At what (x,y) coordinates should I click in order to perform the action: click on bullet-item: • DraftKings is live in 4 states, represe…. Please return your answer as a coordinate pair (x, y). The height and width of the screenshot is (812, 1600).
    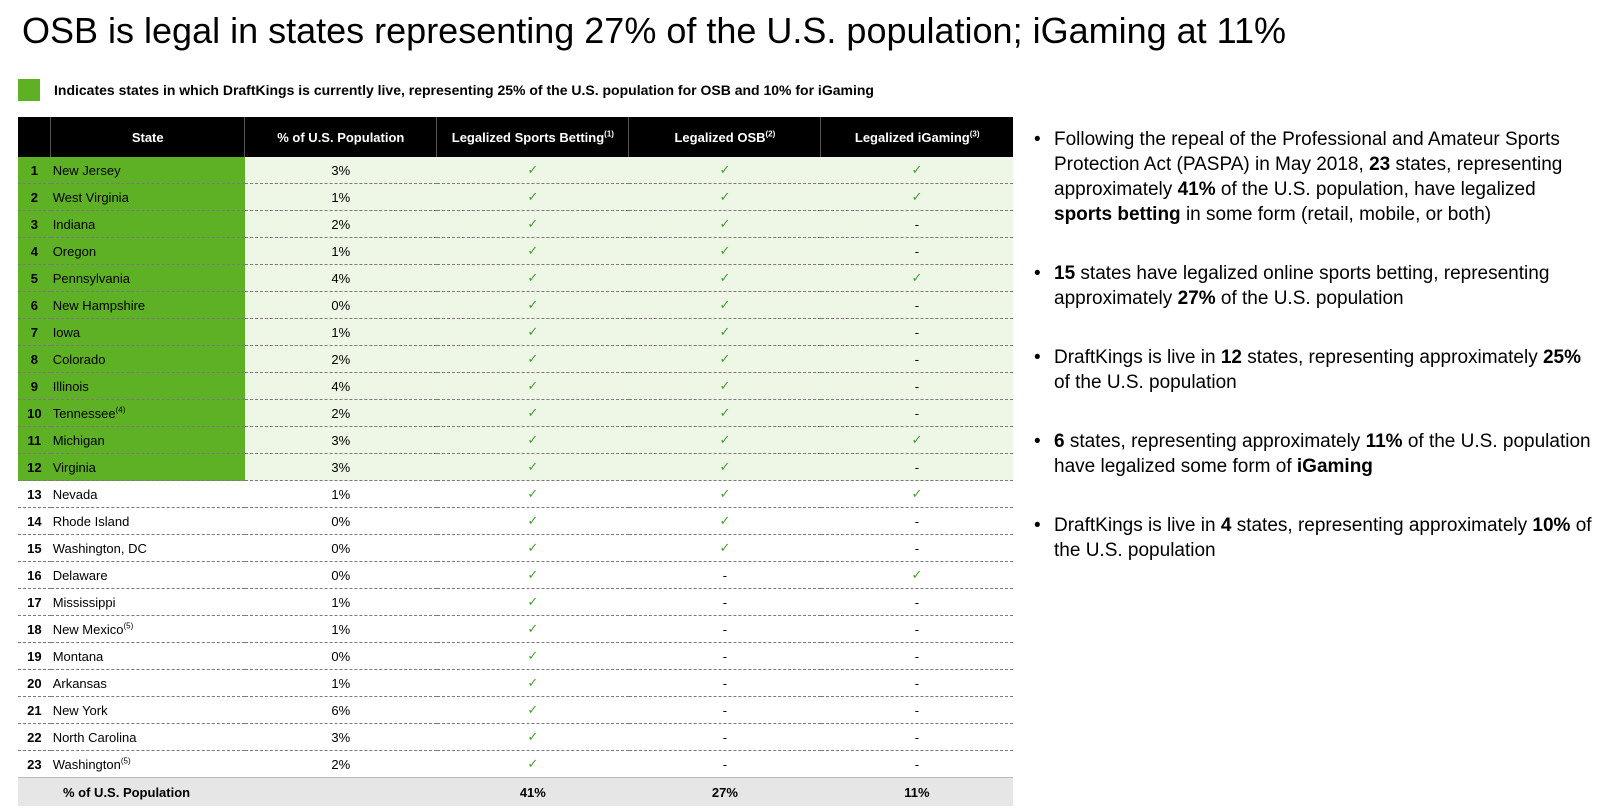
    Looking at the image, I should click on (1312, 538).